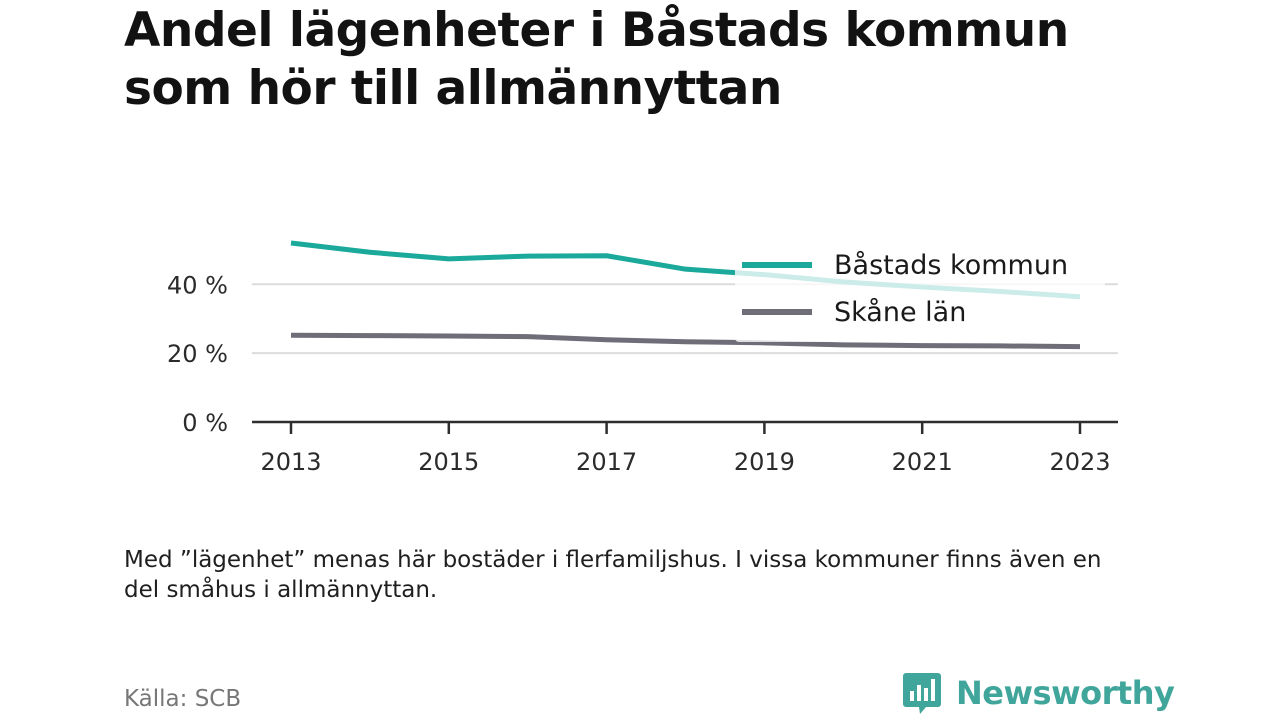 This screenshot has height=720, width=1280. Describe the element at coordinates (685, 341) in the screenshot. I see `series-line` at that location.